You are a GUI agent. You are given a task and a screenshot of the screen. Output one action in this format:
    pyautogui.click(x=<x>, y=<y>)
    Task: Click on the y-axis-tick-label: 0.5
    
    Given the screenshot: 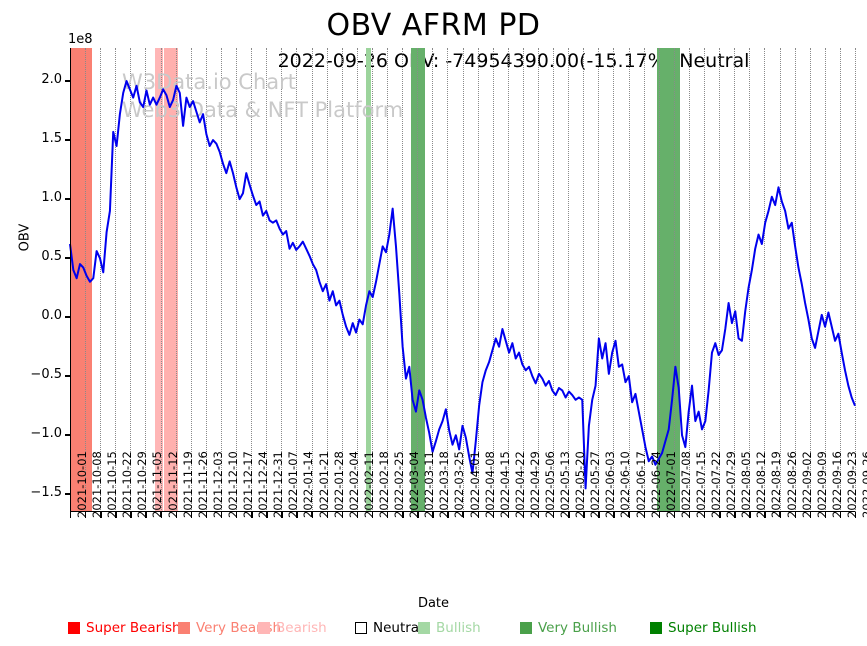 What is the action you would take?
    pyautogui.click(x=51, y=257)
    